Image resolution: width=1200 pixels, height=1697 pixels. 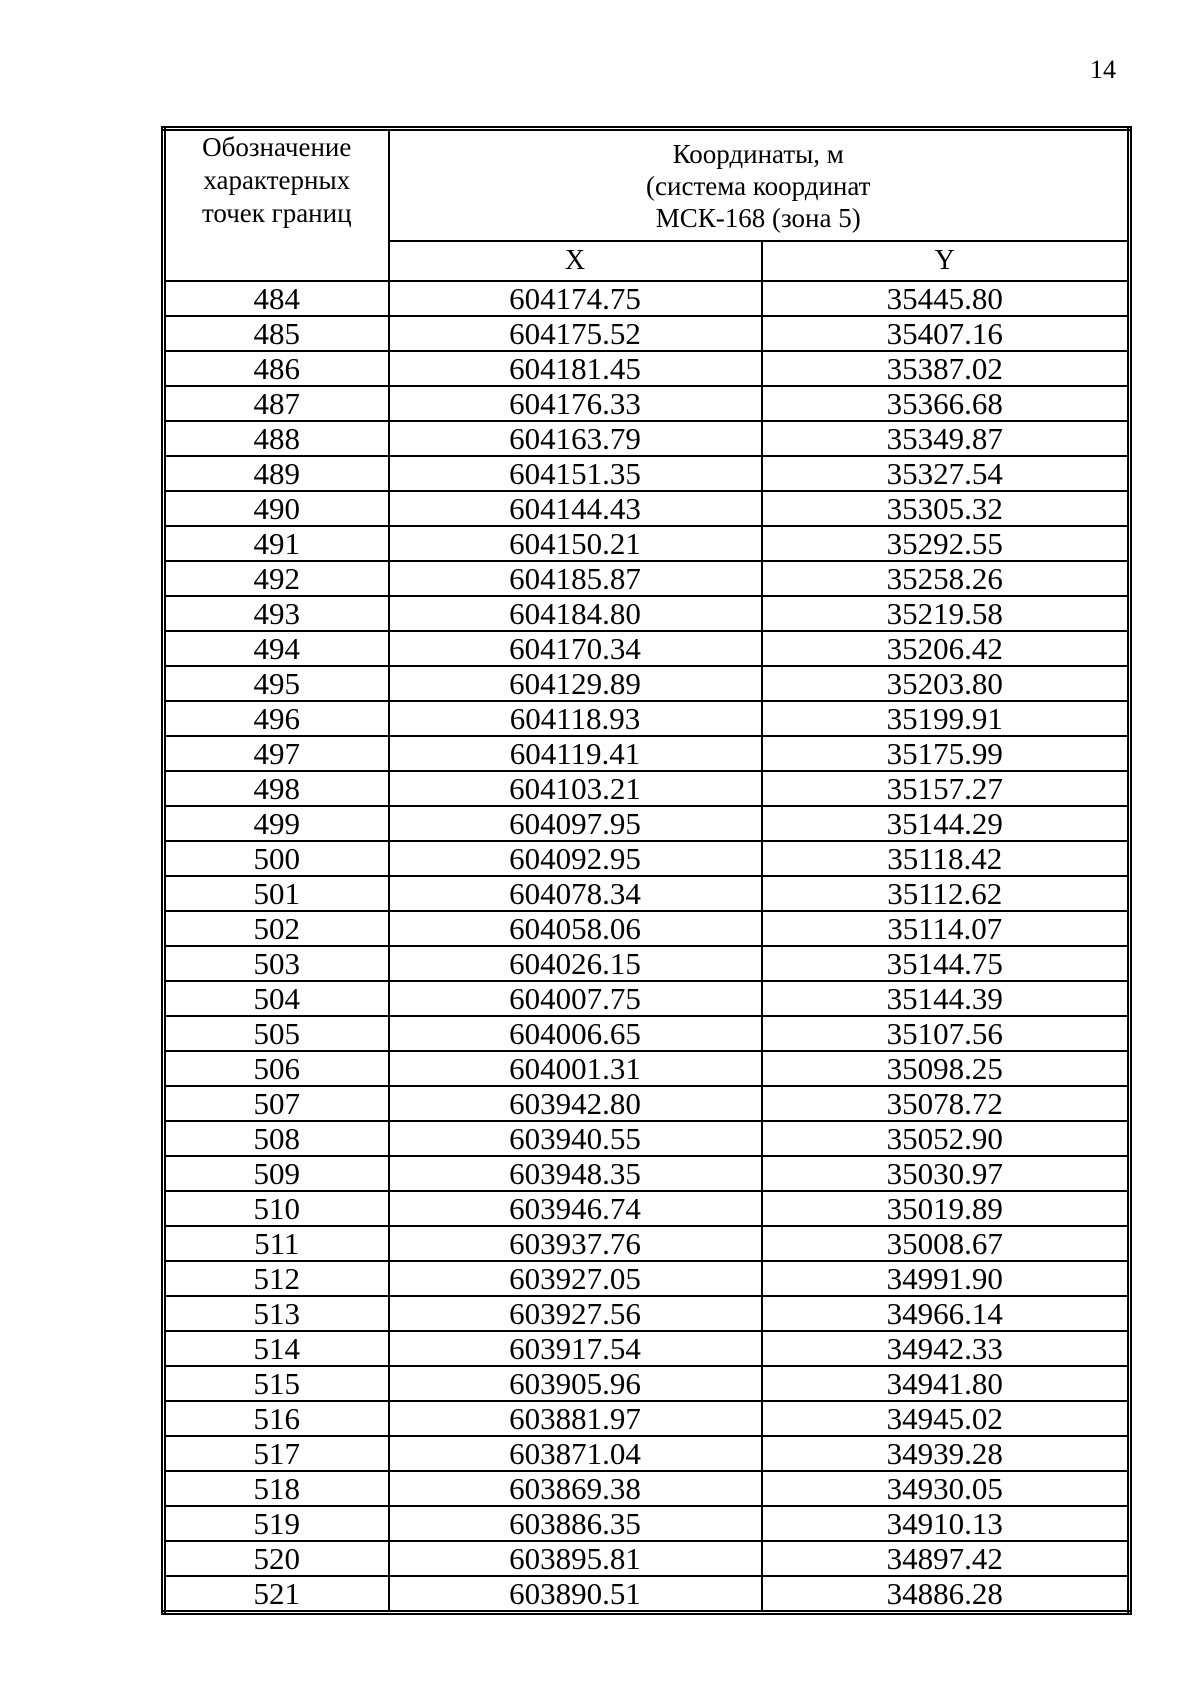 I want to click on table-row: 499 604097.95 35144.29, so click(x=646, y=823).